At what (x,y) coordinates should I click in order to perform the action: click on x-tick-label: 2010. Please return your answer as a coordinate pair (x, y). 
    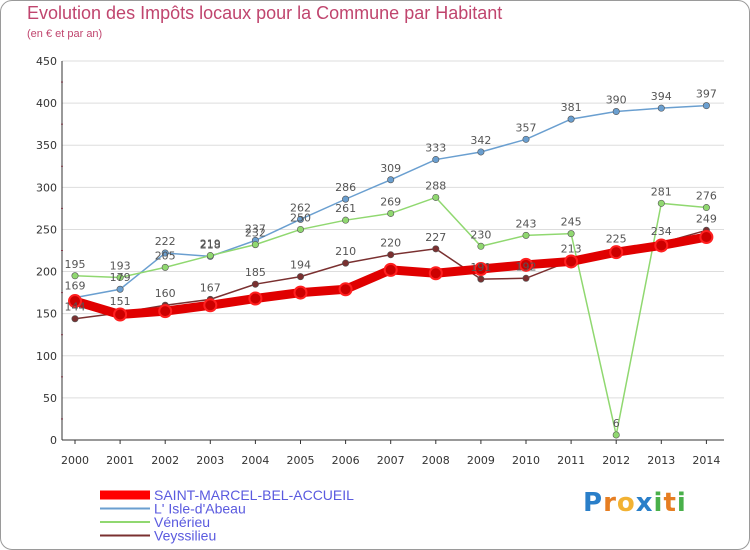
    Looking at the image, I should click on (526, 460).